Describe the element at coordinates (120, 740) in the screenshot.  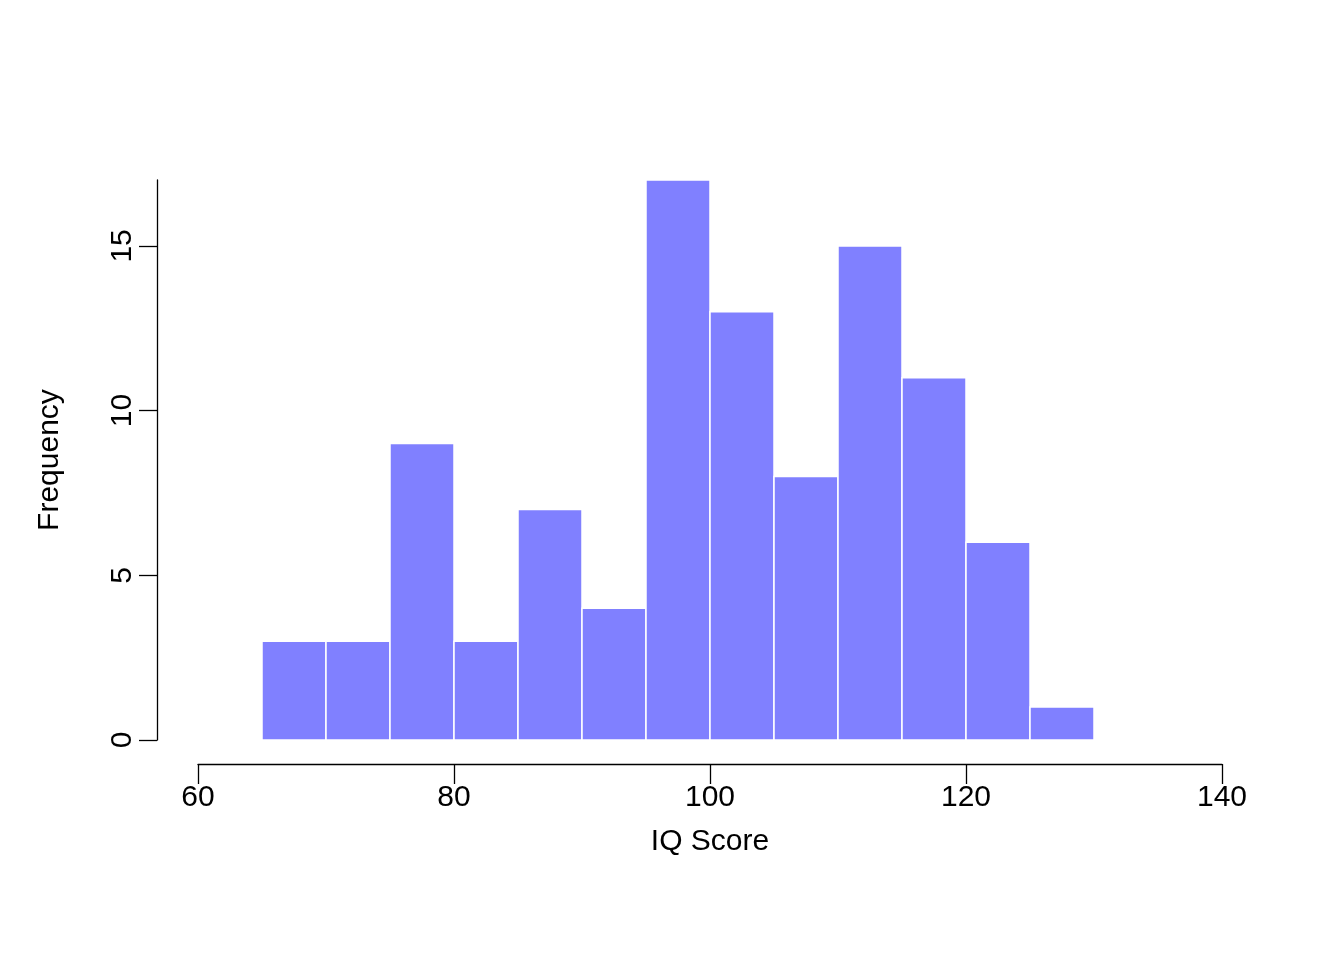
I see `y-tick-label: 0` at that location.